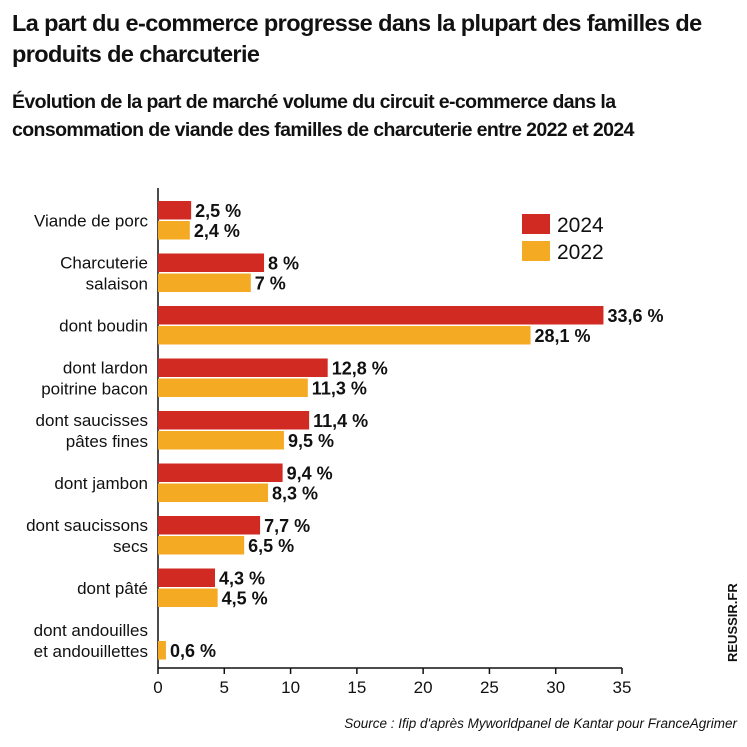 The width and height of the screenshot is (747, 747). What do you see at coordinates (91, 220) in the screenshot?
I see `category-label: Viande de porc` at bounding box center [91, 220].